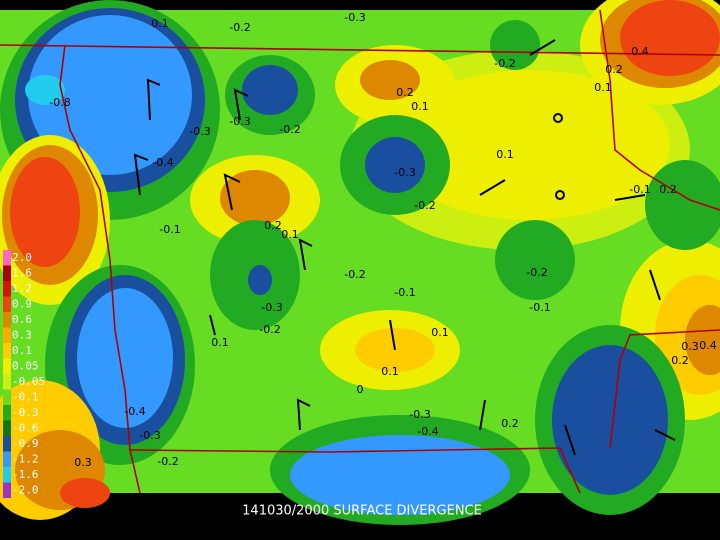 This screenshot has width=720, height=540. What do you see at coordinates (25, 427) in the screenshot?
I see `legend-label: -0.6` at bounding box center [25, 427].